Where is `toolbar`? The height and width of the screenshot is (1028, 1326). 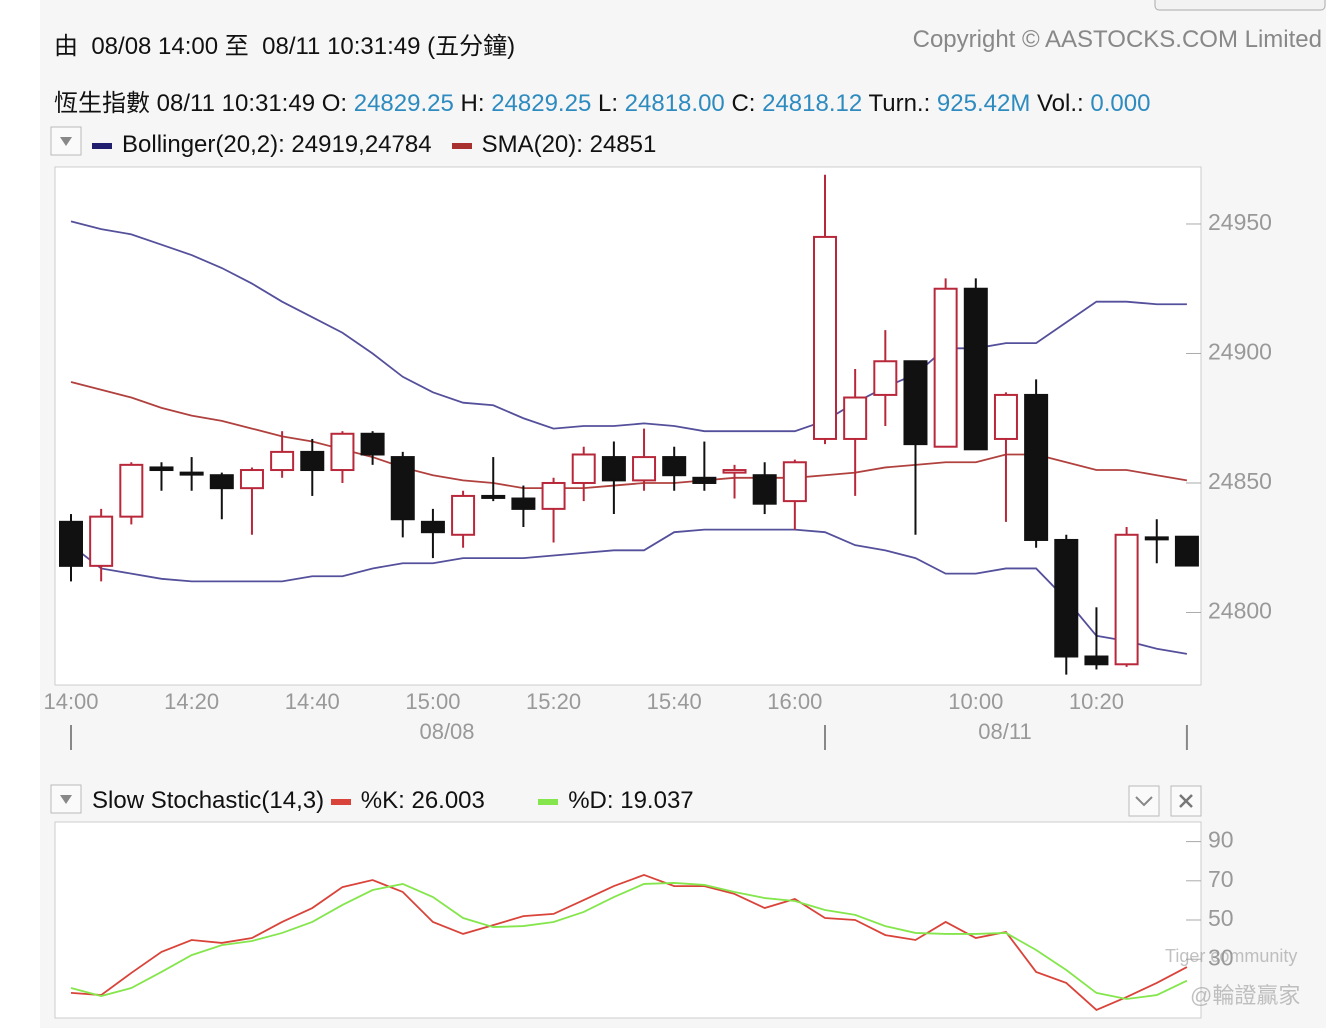
toolbar is located at coordinates (1240, 5).